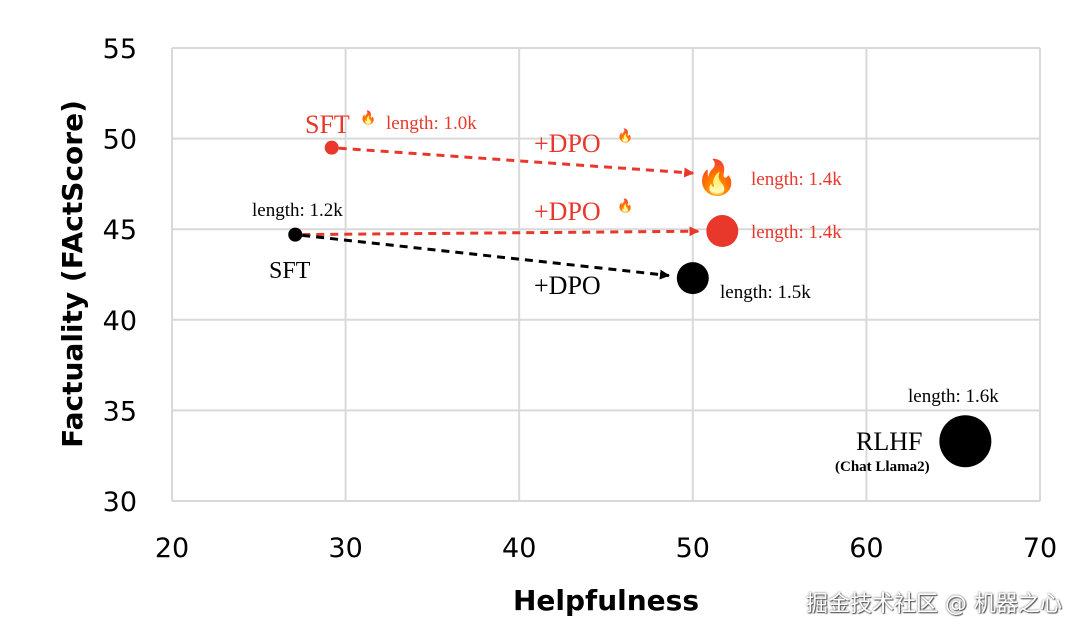 The height and width of the screenshot is (636, 1080). What do you see at coordinates (965, 441) in the screenshot?
I see `data-point-rlhf` at bounding box center [965, 441].